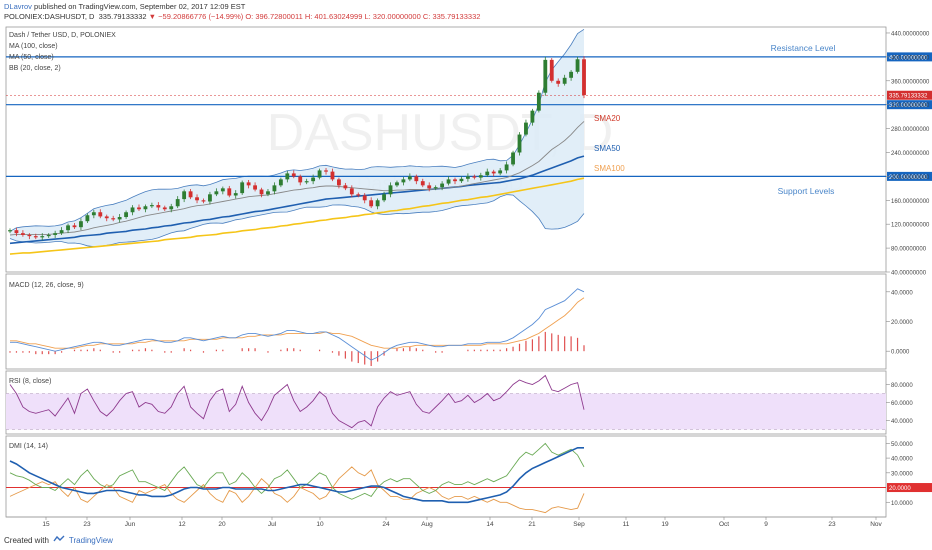  Describe the element at coordinates (909, 250) in the screenshot. I see `price-tick-label: 80.00000000` at that location.